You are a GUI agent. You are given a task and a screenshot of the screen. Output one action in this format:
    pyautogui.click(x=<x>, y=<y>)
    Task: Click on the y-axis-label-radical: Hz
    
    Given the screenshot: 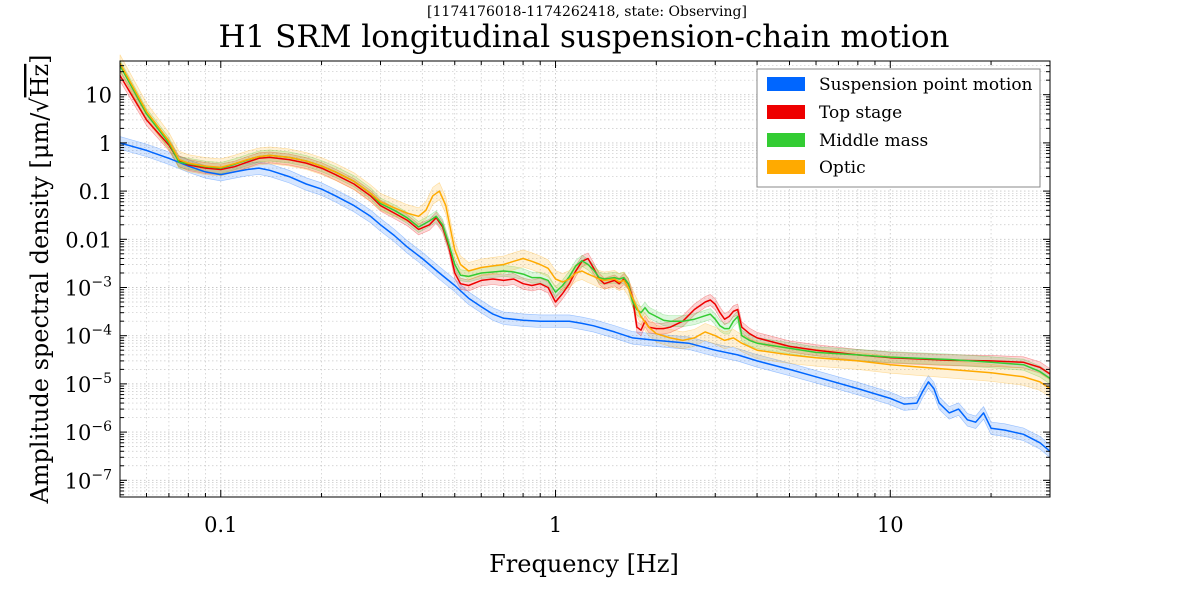 What is the action you would take?
    pyautogui.click(x=40, y=81)
    